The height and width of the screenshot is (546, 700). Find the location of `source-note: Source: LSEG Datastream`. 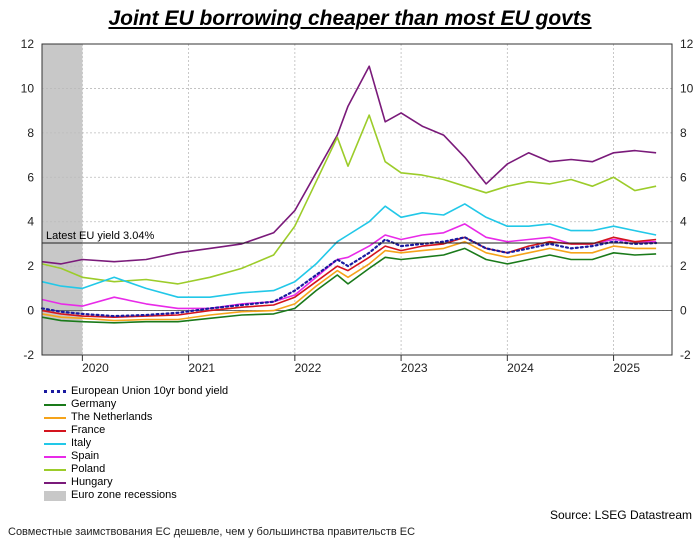

source-note: Source: LSEG Datastream is located at coordinates (620, 515).